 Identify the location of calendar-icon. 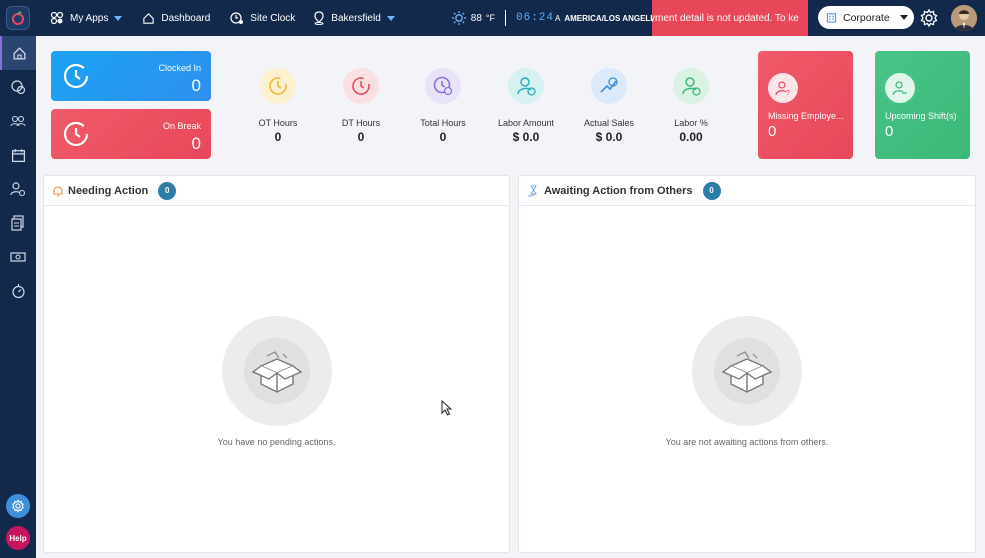
(18, 155).